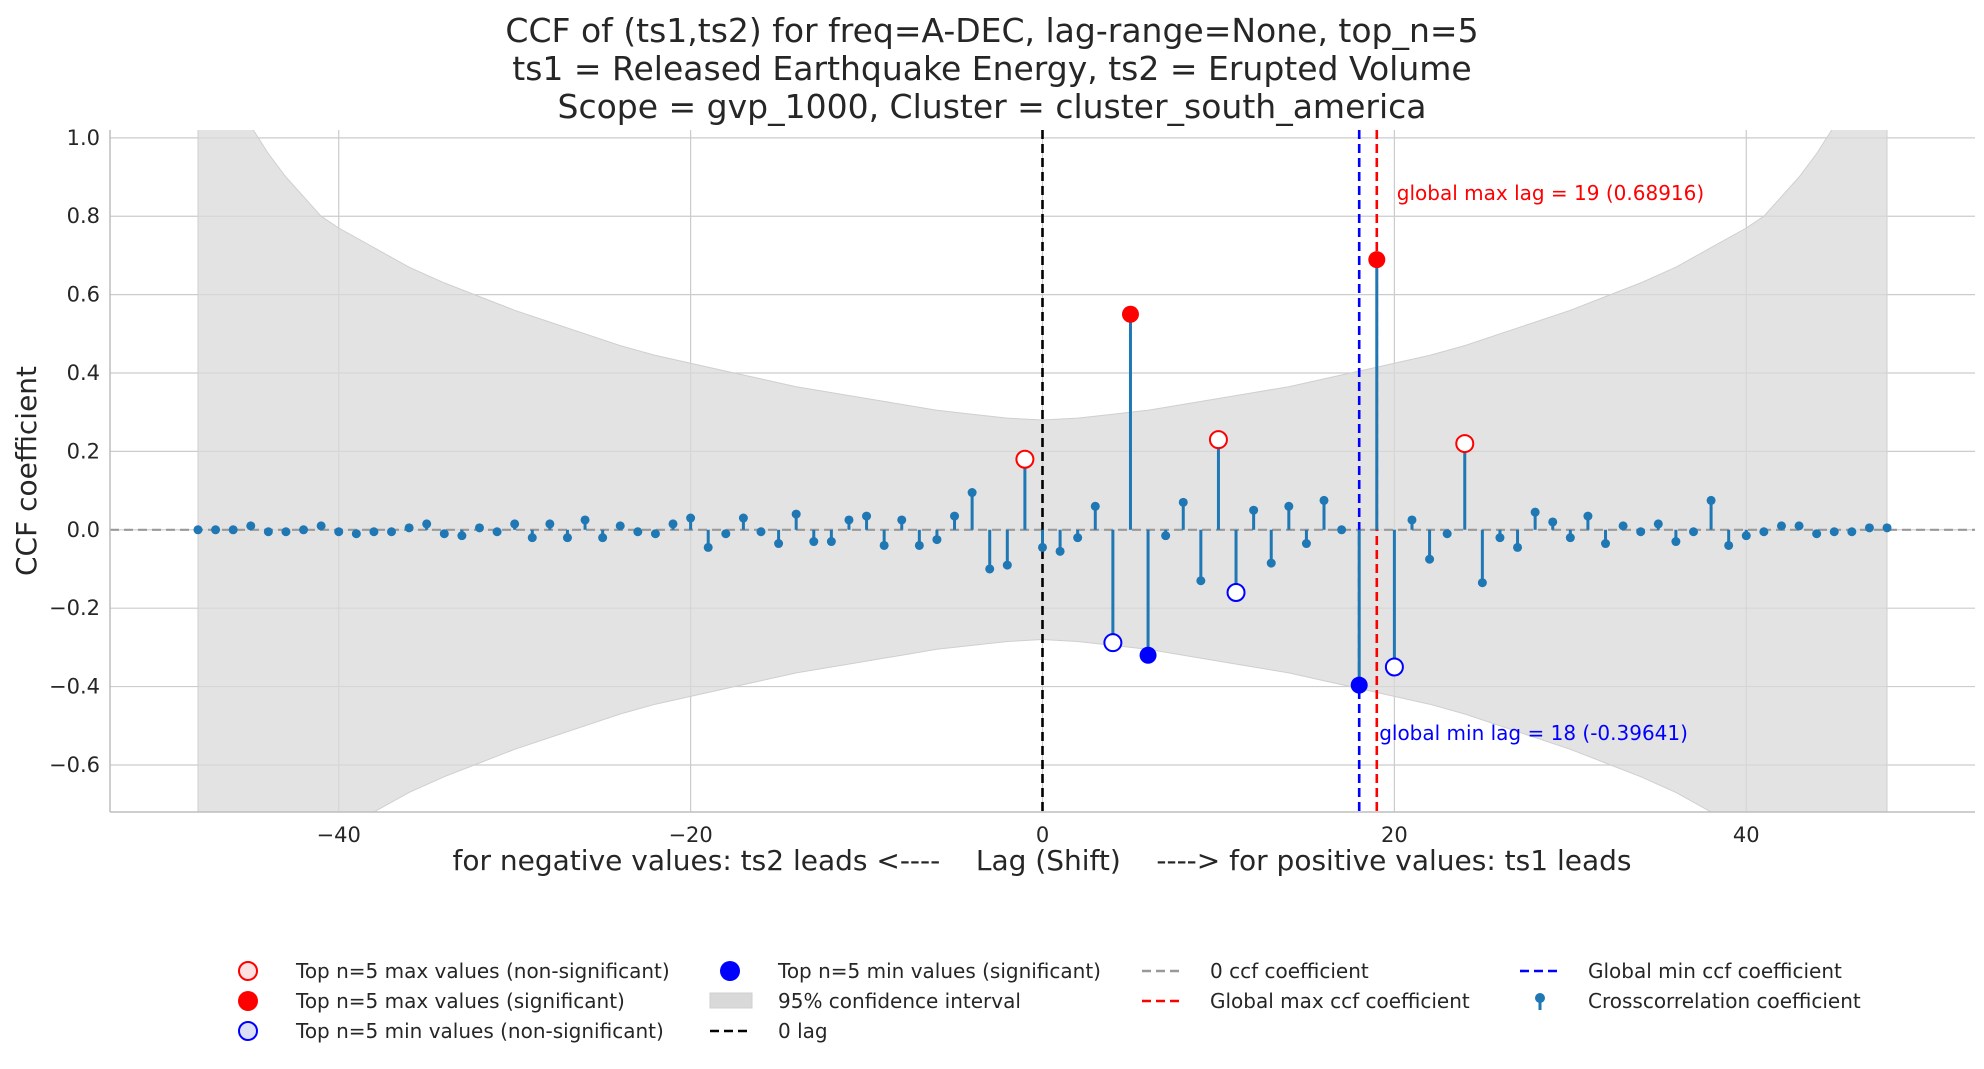  What do you see at coordinates (83, 138) in the screenshot?
I see `y-tick-label: 1.0` at bounding box center [83, 138].